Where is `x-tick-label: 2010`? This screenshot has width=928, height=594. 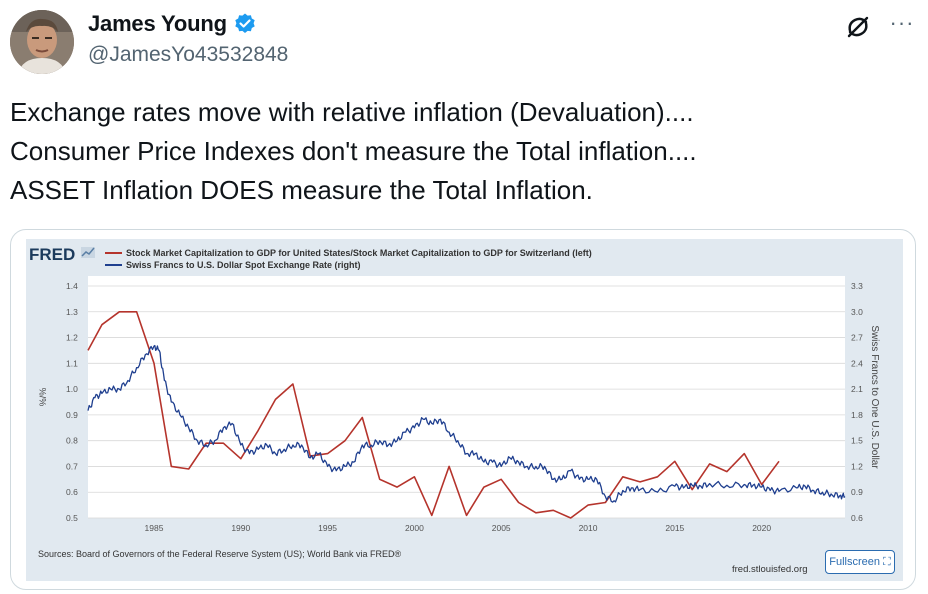 x-tick-label: 2010 is located at coordinates (588, 528).